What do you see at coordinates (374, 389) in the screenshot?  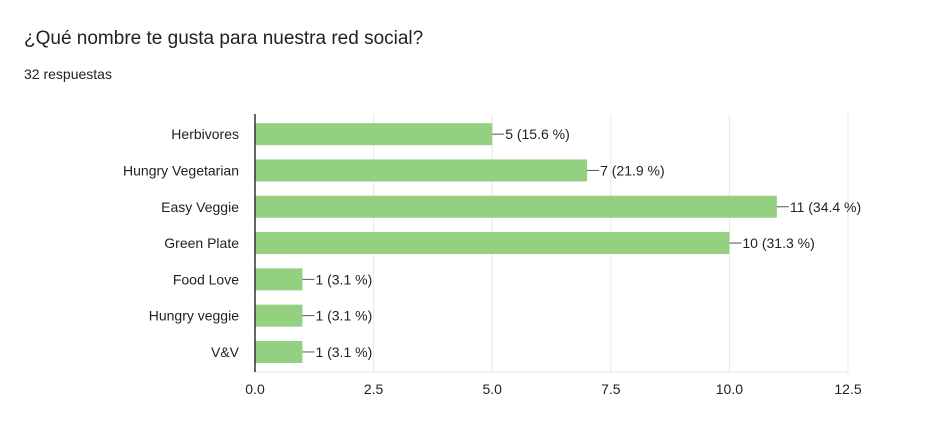 I see `x-tick-label: 2.5` at bounding box center [374, 389].